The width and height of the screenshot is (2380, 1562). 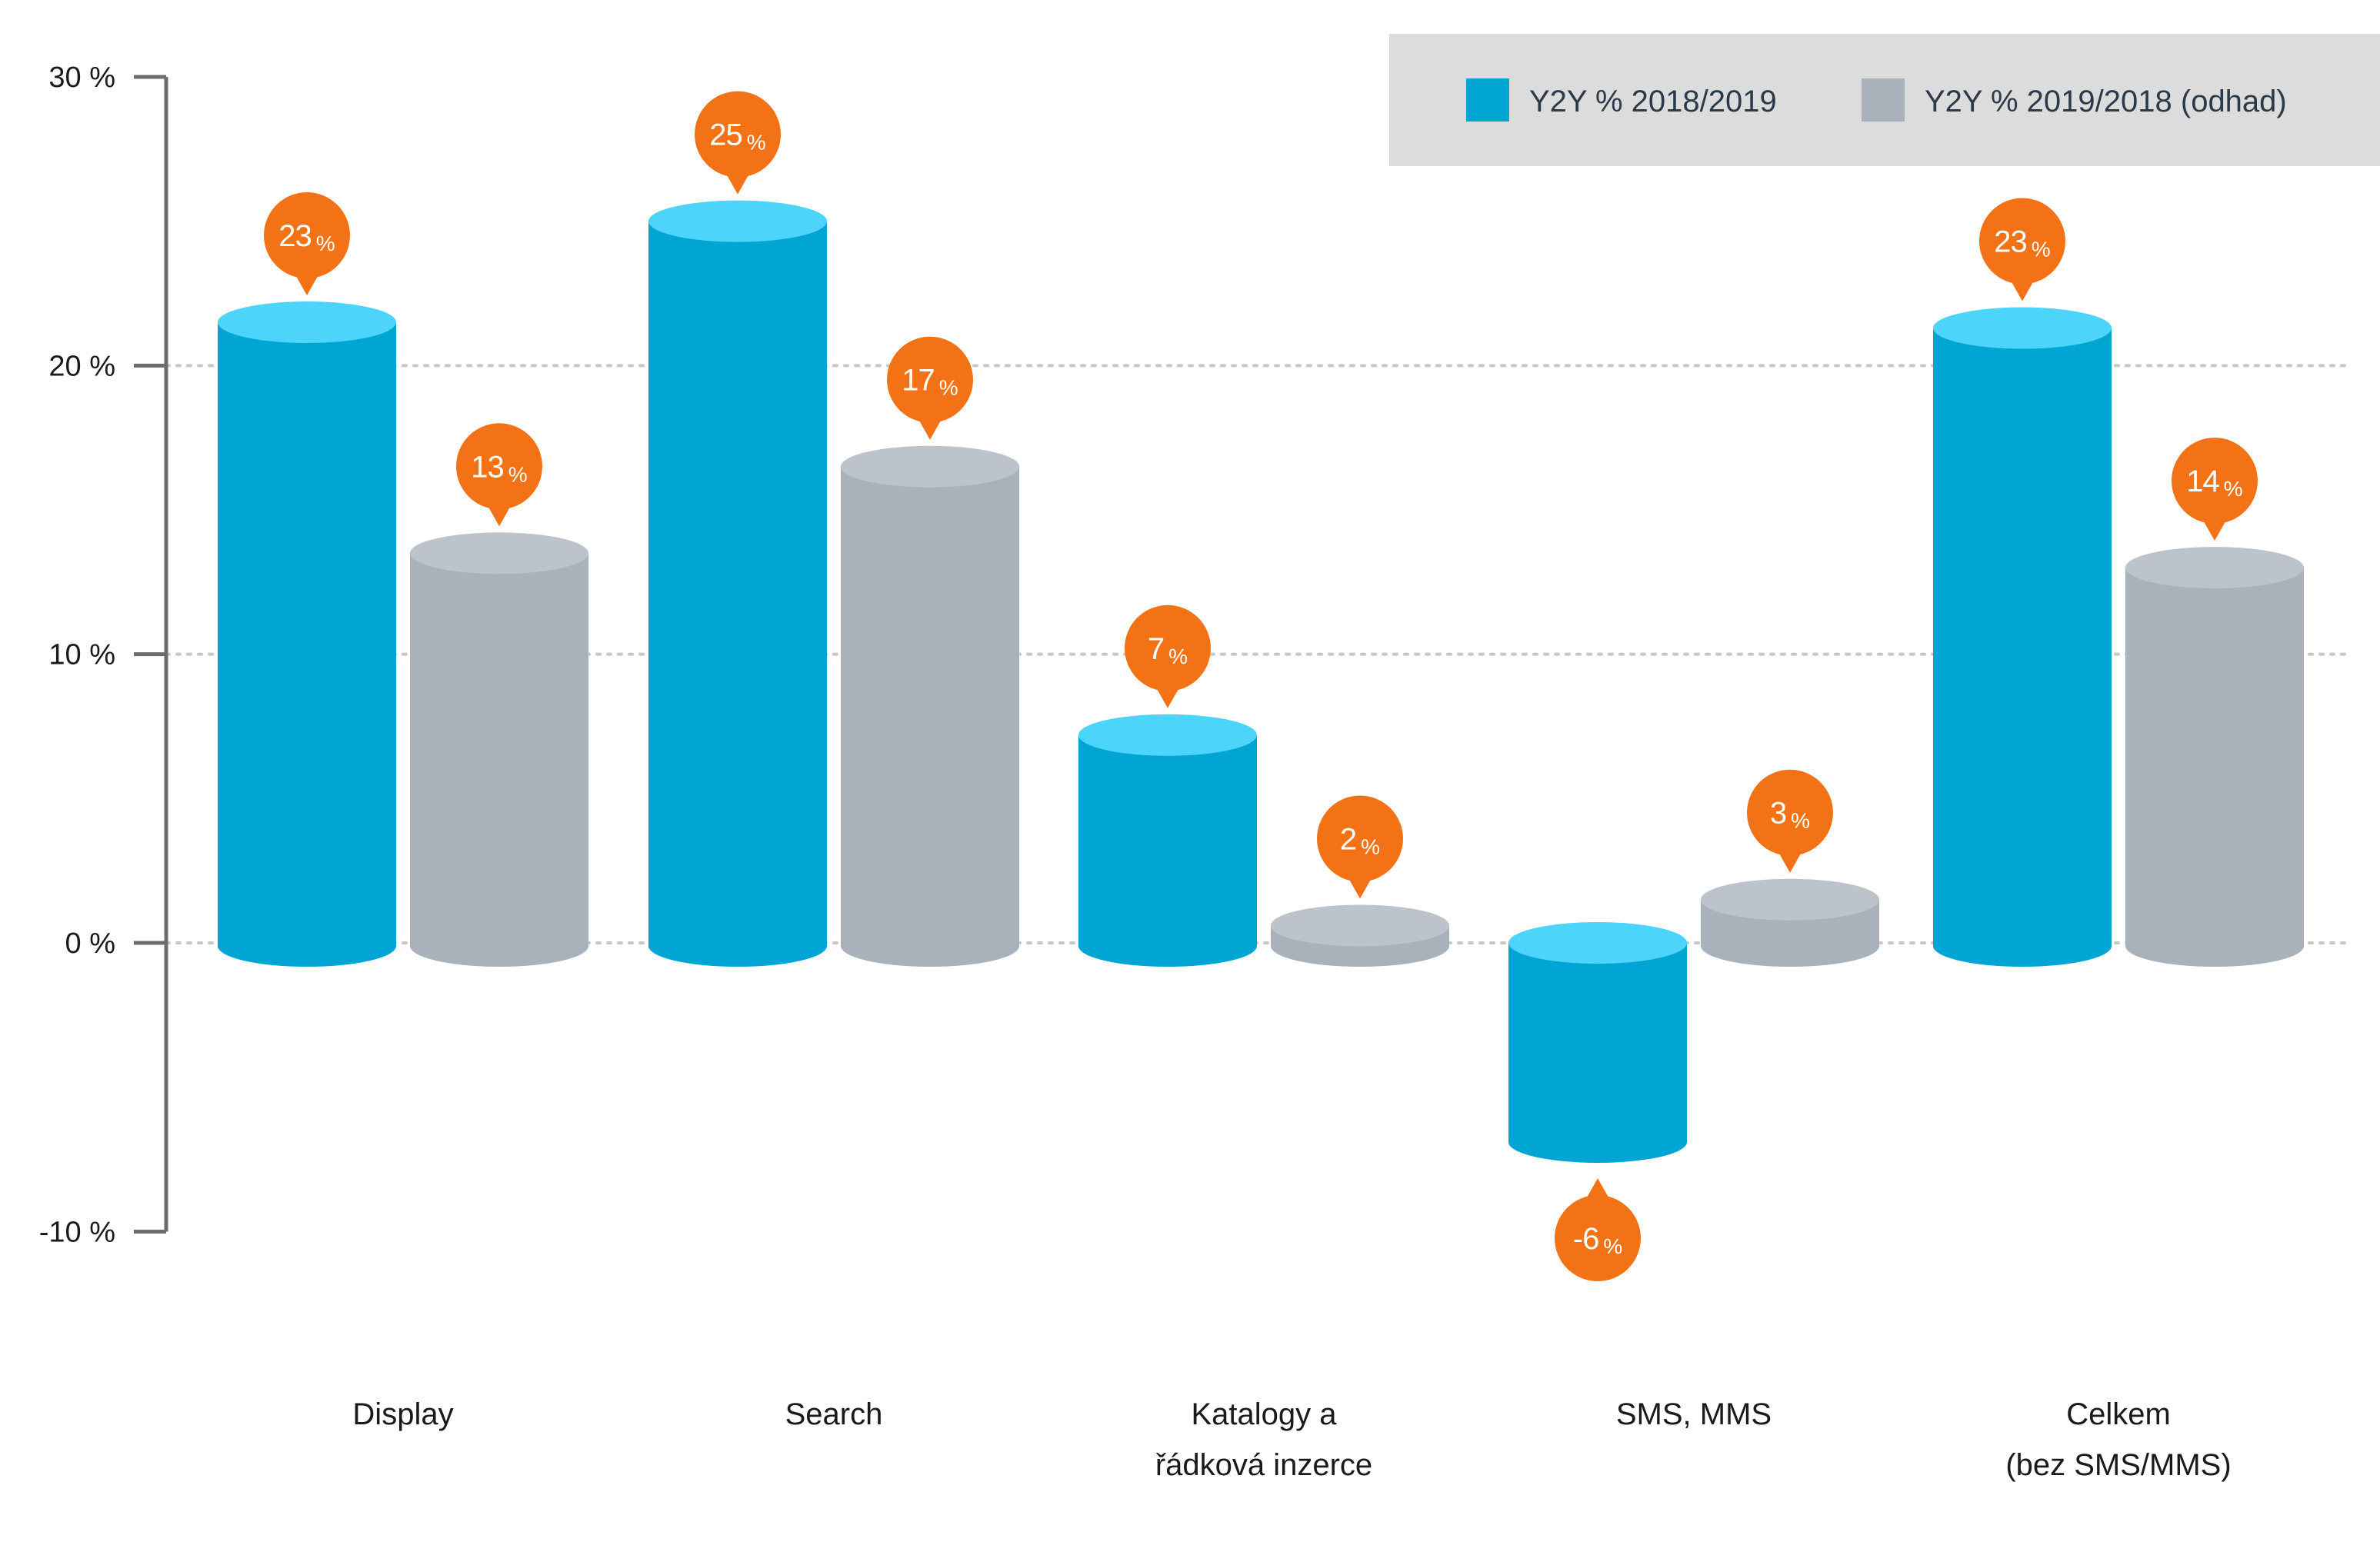 I want to click on y-tick-label: 20 %, so click(x=81, y=366).